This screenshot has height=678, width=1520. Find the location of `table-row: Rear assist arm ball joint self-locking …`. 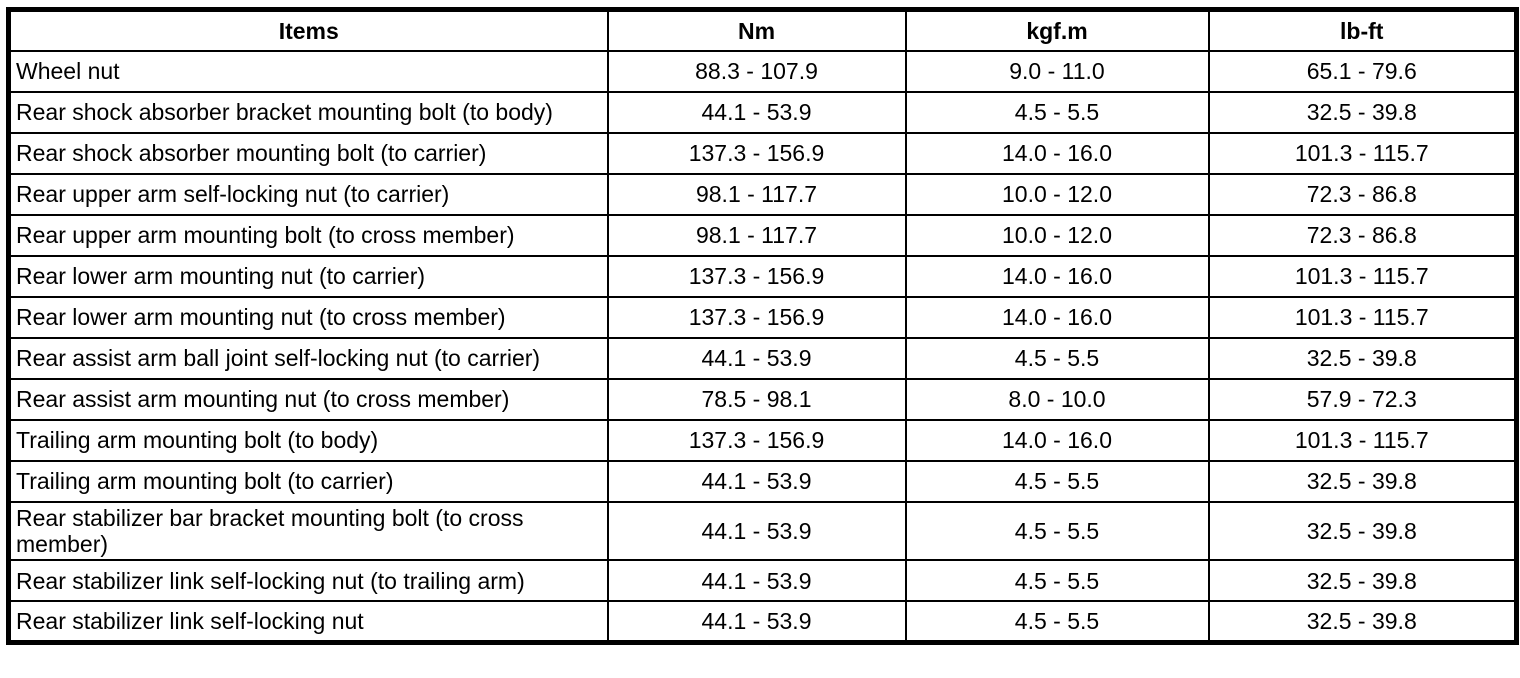

table-row: Rear assist arm ball joint self-locking … is located at coordinates (762, 358).